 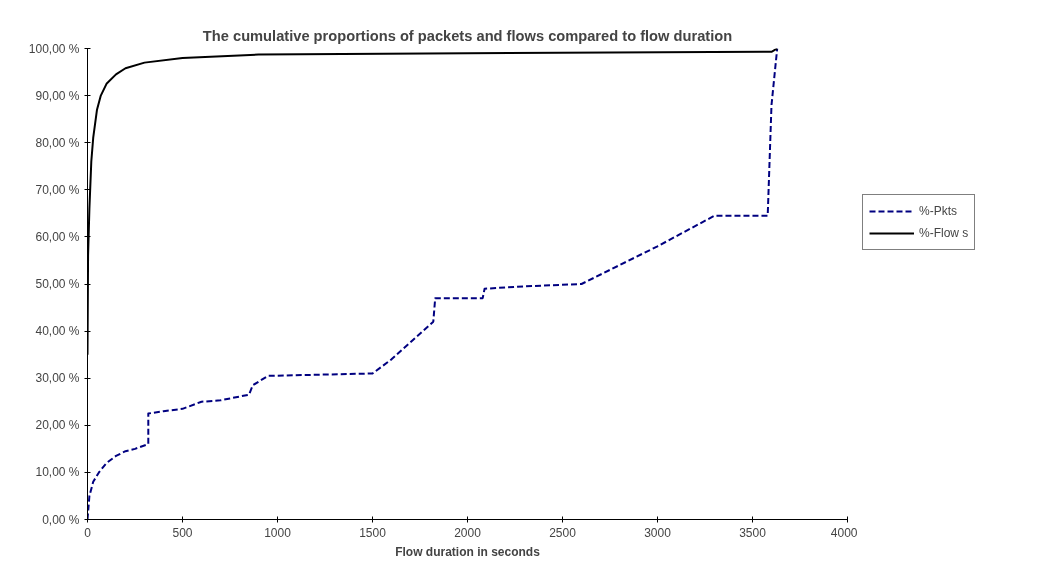 What do you see at coordinates (938, 211) in the screenshot?
I see `legend-label: %-Pkts` at bounding box center [938, 211].